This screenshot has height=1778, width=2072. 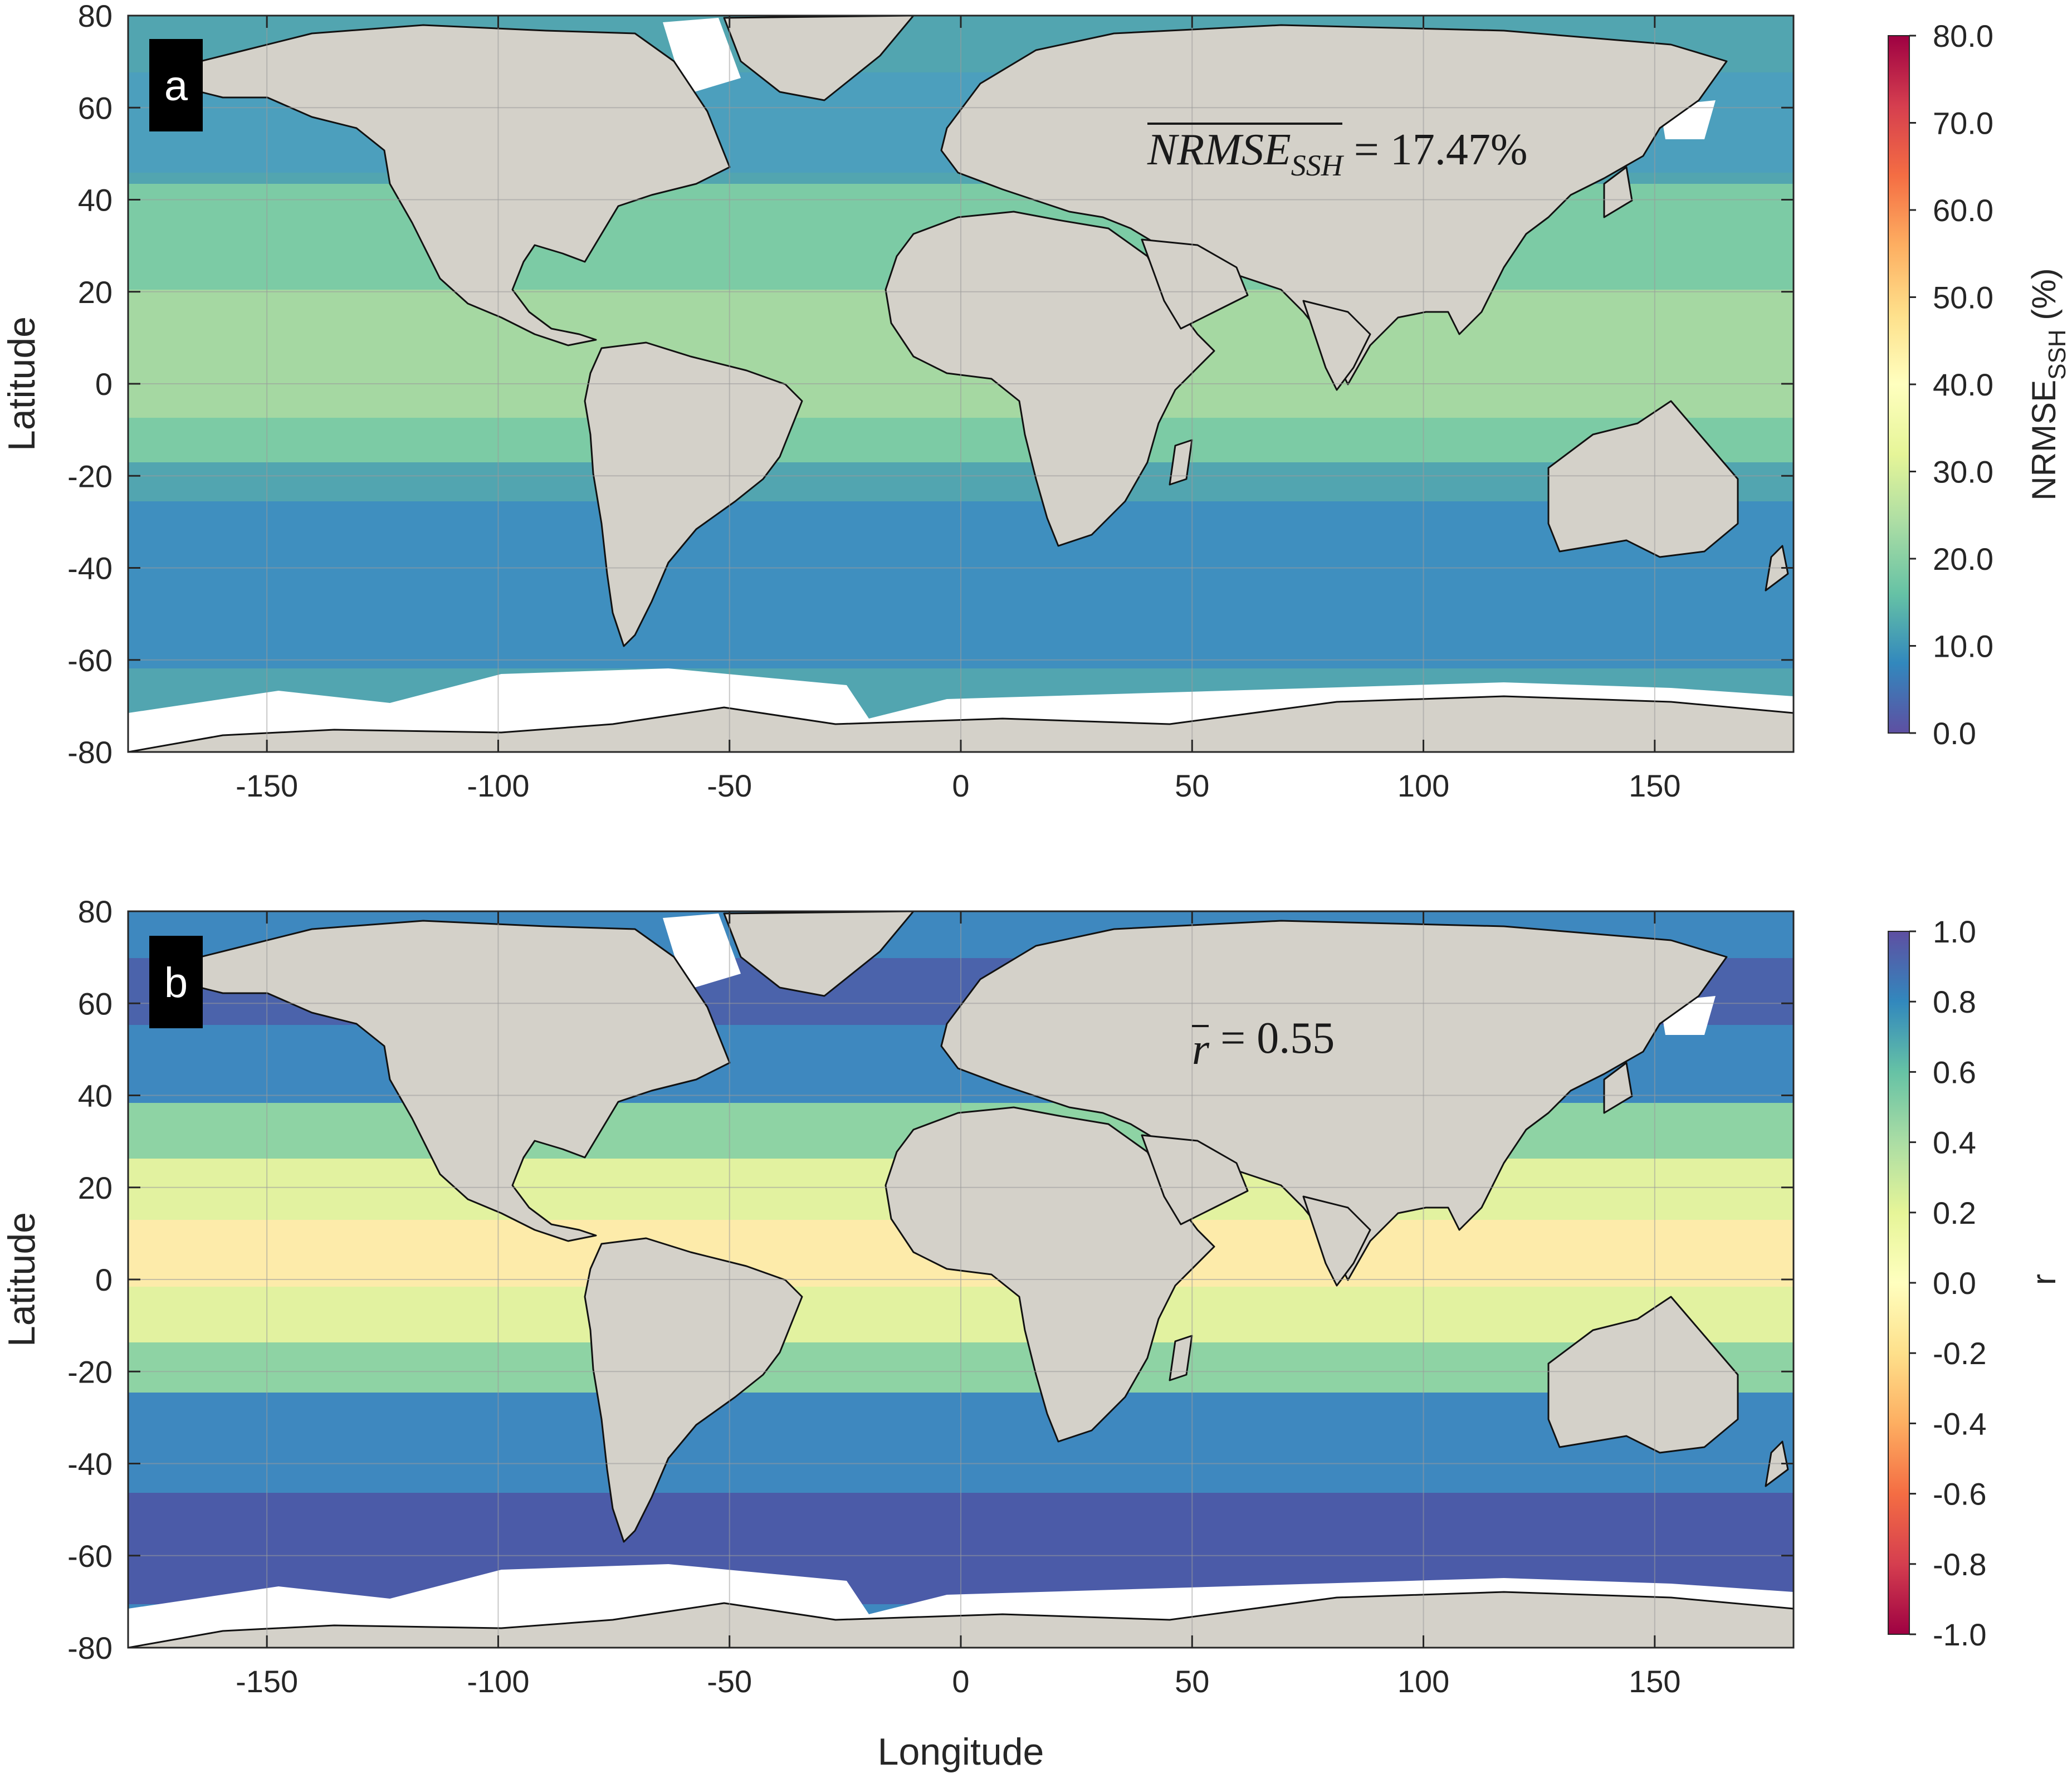 What do you see at coordinates (104, 384) in the screenshot?
I see `ytick-label: 0` at bounding box center [104, 384].